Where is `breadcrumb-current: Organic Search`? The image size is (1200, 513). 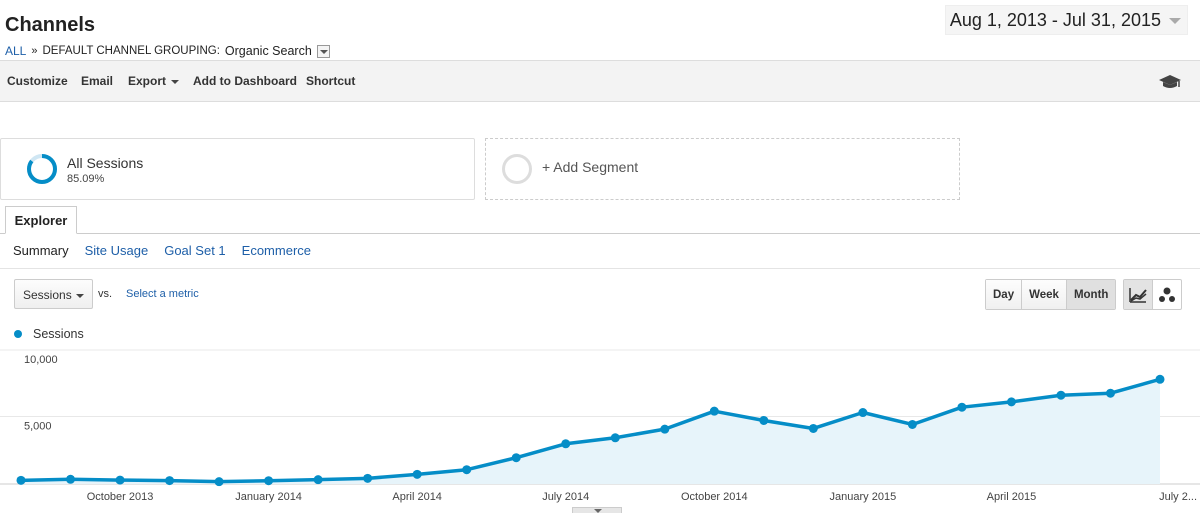 breadcrumb-current: Organic Search is located at coordinates (268, 51).